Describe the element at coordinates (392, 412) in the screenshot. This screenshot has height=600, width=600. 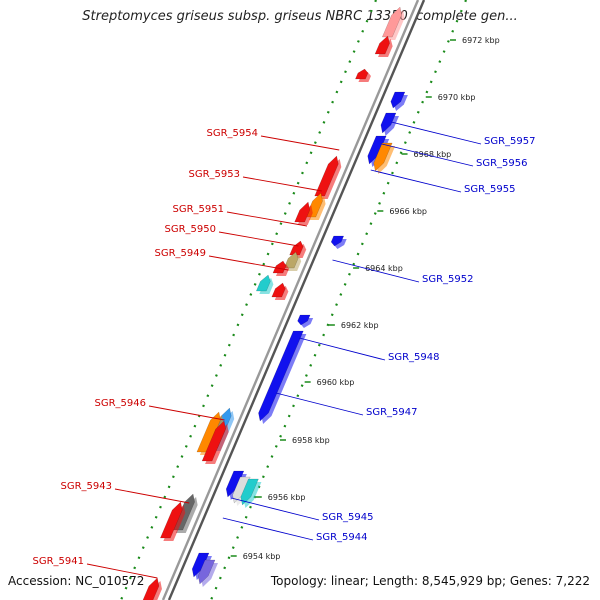
I see `reverse-gene-label: SGR_5947` at that location.